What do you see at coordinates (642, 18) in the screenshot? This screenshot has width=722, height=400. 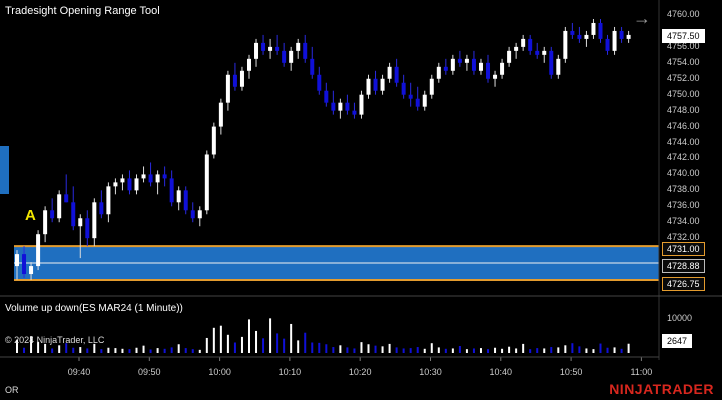 I see `scroll-right-arrow-icon: →` at bounding box center [642, 18].